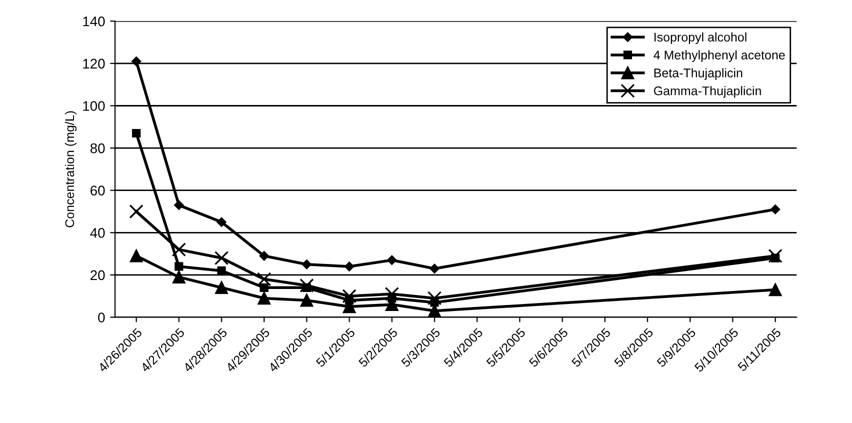 Image resolution: width=852 pixels, height=423 pixels. What do you see at coordinates (94, 21) in the screenshot?
I see `y-tick-label: 140` at bounding box center [94, 21].